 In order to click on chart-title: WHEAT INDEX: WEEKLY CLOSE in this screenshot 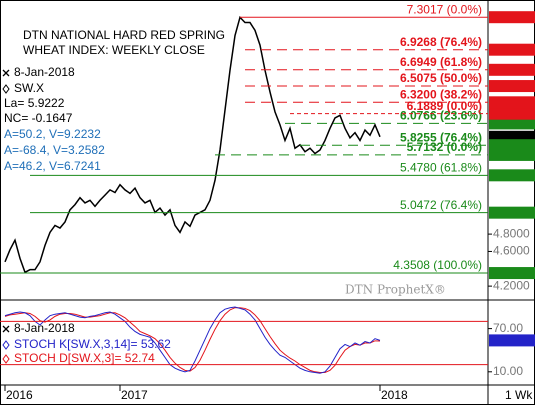, I will do `click(114, 50)`.